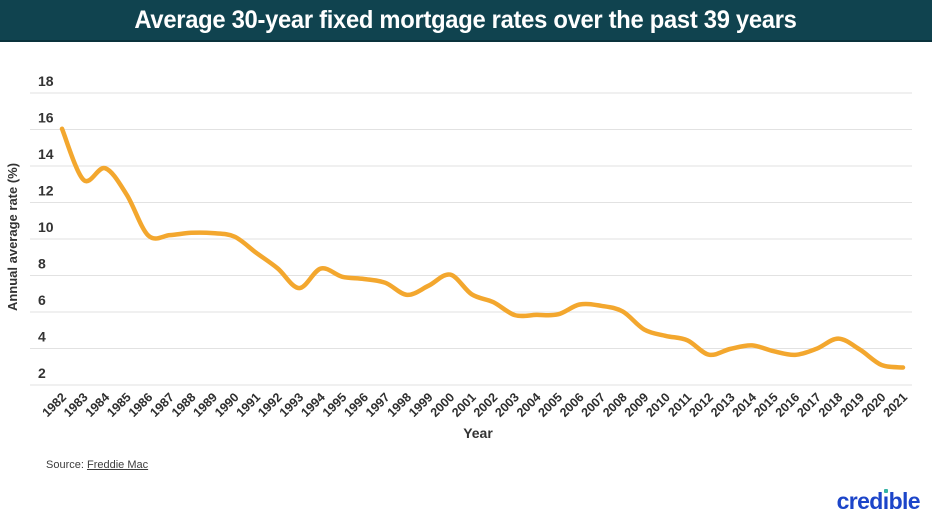  What do you see at coordinates (42, 300) in the screenshot?
I see `y-tick-label: 6` at bounding box center [42, 300].